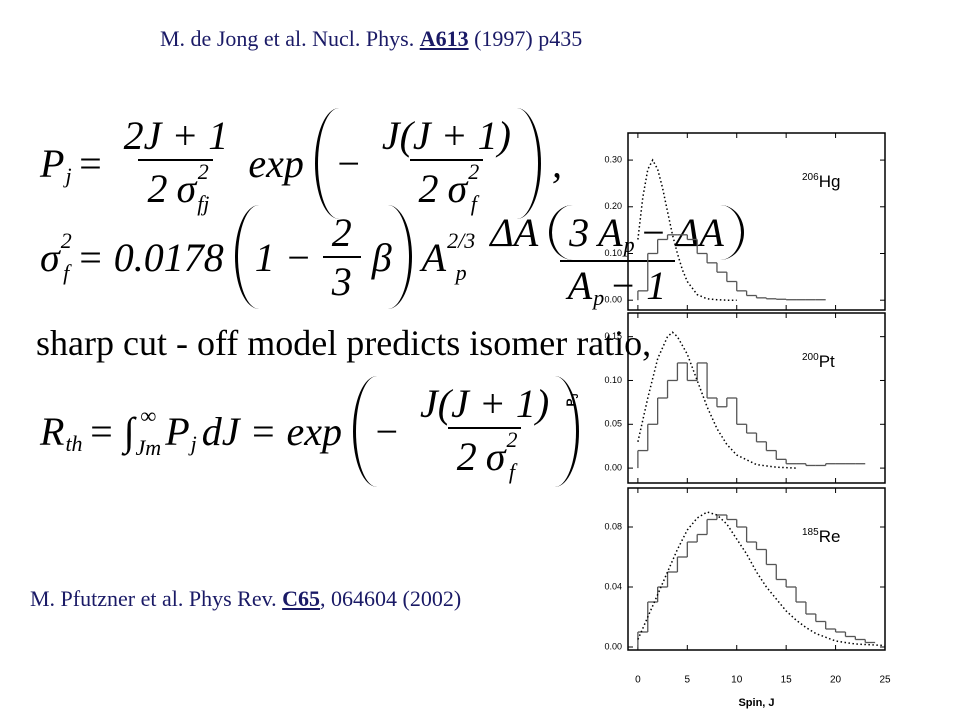 The image size is (960, 720). I want to click on reference-text: (1997) p435, so click(525, 38).